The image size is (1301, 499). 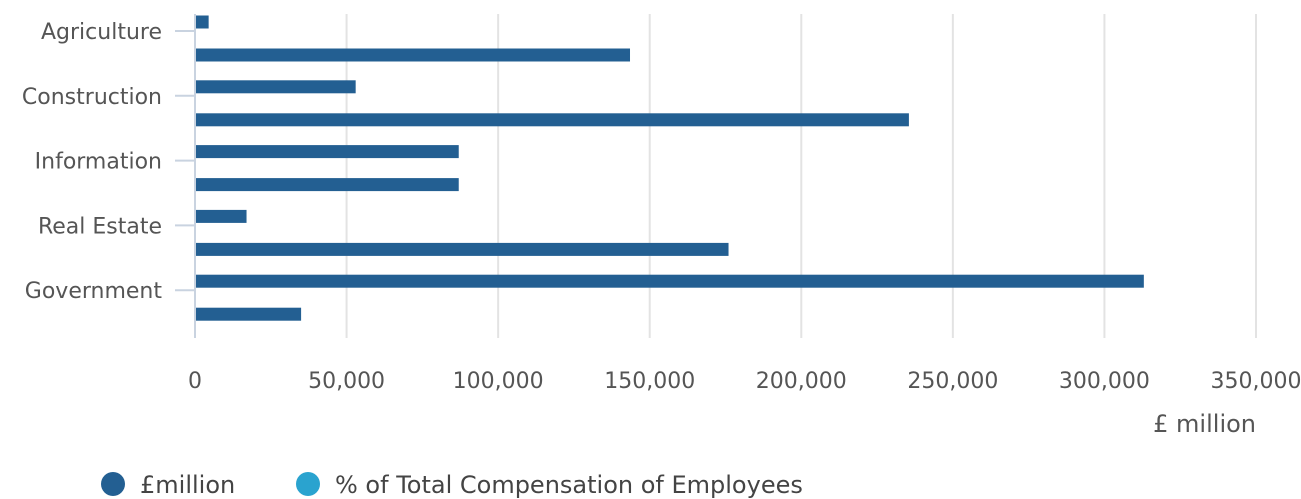 What do you see at coordinates (92, 97) in the screenshot?
I see `y-tick-label: Construction` at bounding box center [92, 97].